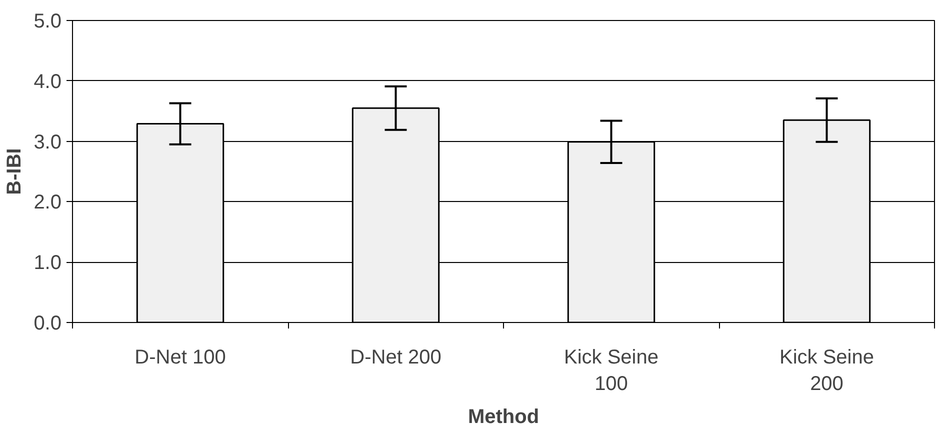 The image size is (949, 430). I want to click on x-tick-label: D-Net 200, so click(396, 357).